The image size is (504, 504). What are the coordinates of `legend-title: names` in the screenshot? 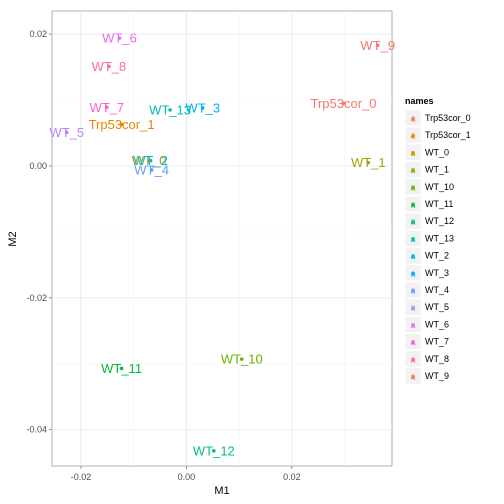 It's located at (419, 101).